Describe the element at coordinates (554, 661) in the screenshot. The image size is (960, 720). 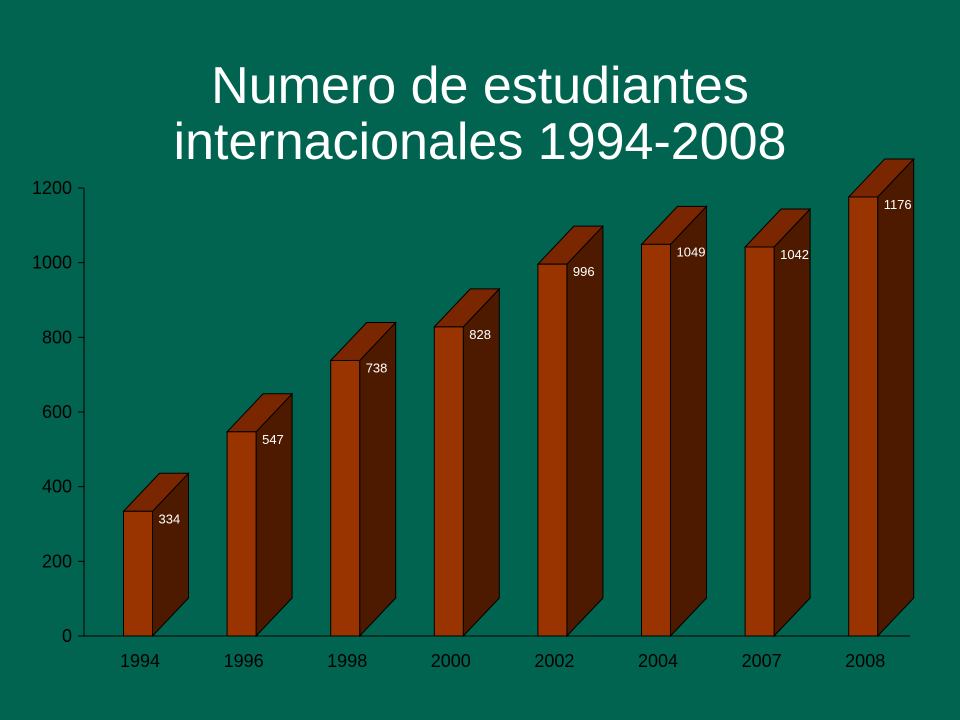
I see `x-tick-label: 2002` at that location.